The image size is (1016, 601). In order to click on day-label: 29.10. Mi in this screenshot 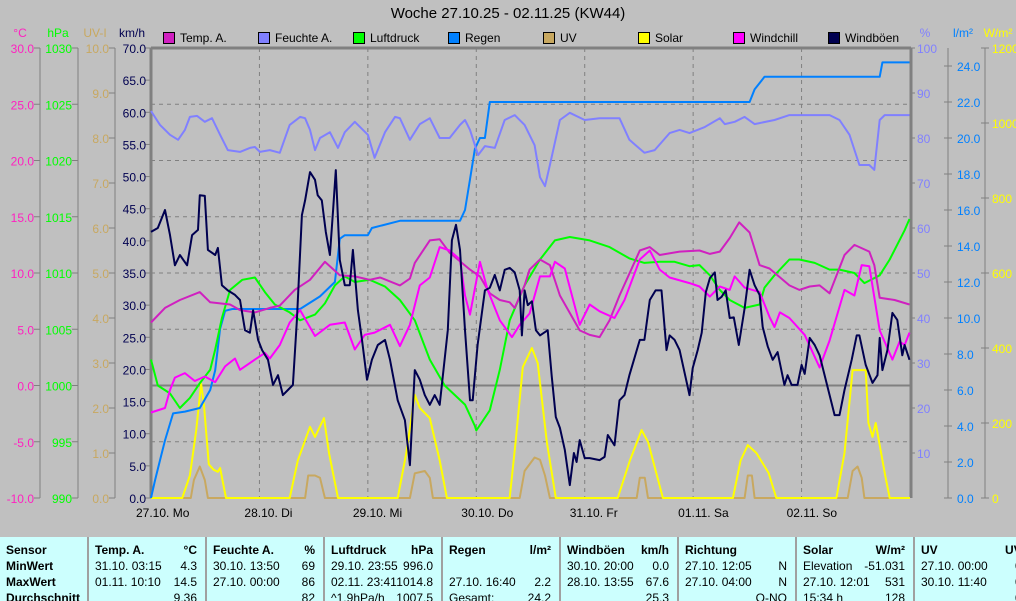, I will do `click(377, 513)`.